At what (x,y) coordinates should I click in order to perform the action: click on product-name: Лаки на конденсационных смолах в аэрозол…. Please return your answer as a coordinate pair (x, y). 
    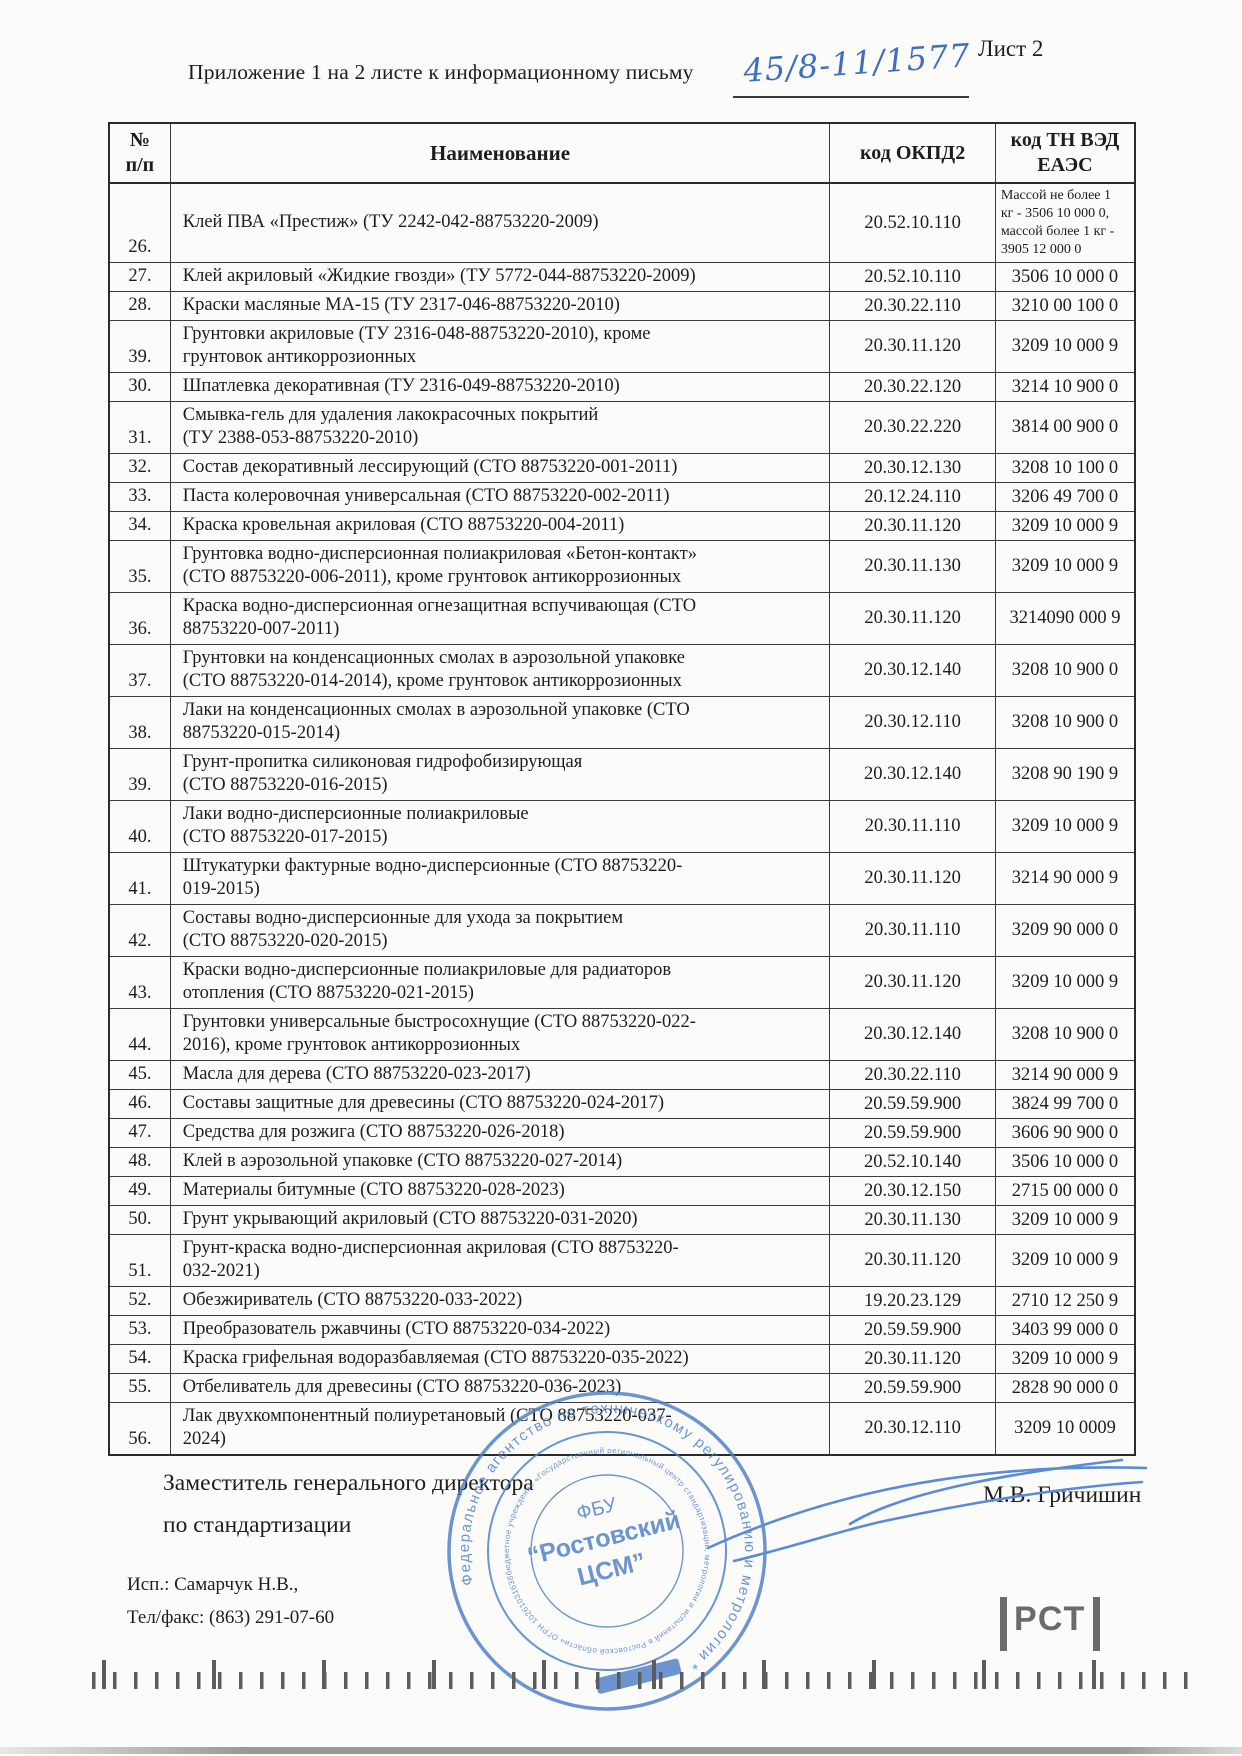
    Looking at the image, I should click on (500, 722).